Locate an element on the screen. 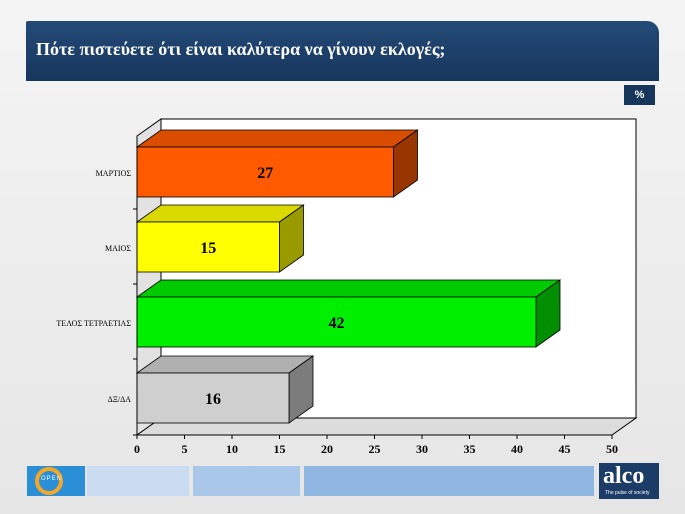  footer-bar is located at coordinates (343, 482).